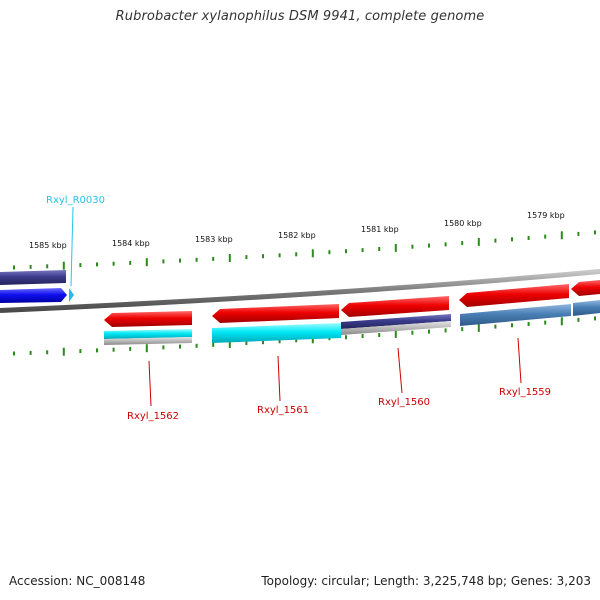 The image size is (600, 600). Describe the element at coordinates (148, 334) in the screenshot. I see `feature-1562-cyan` at that location.